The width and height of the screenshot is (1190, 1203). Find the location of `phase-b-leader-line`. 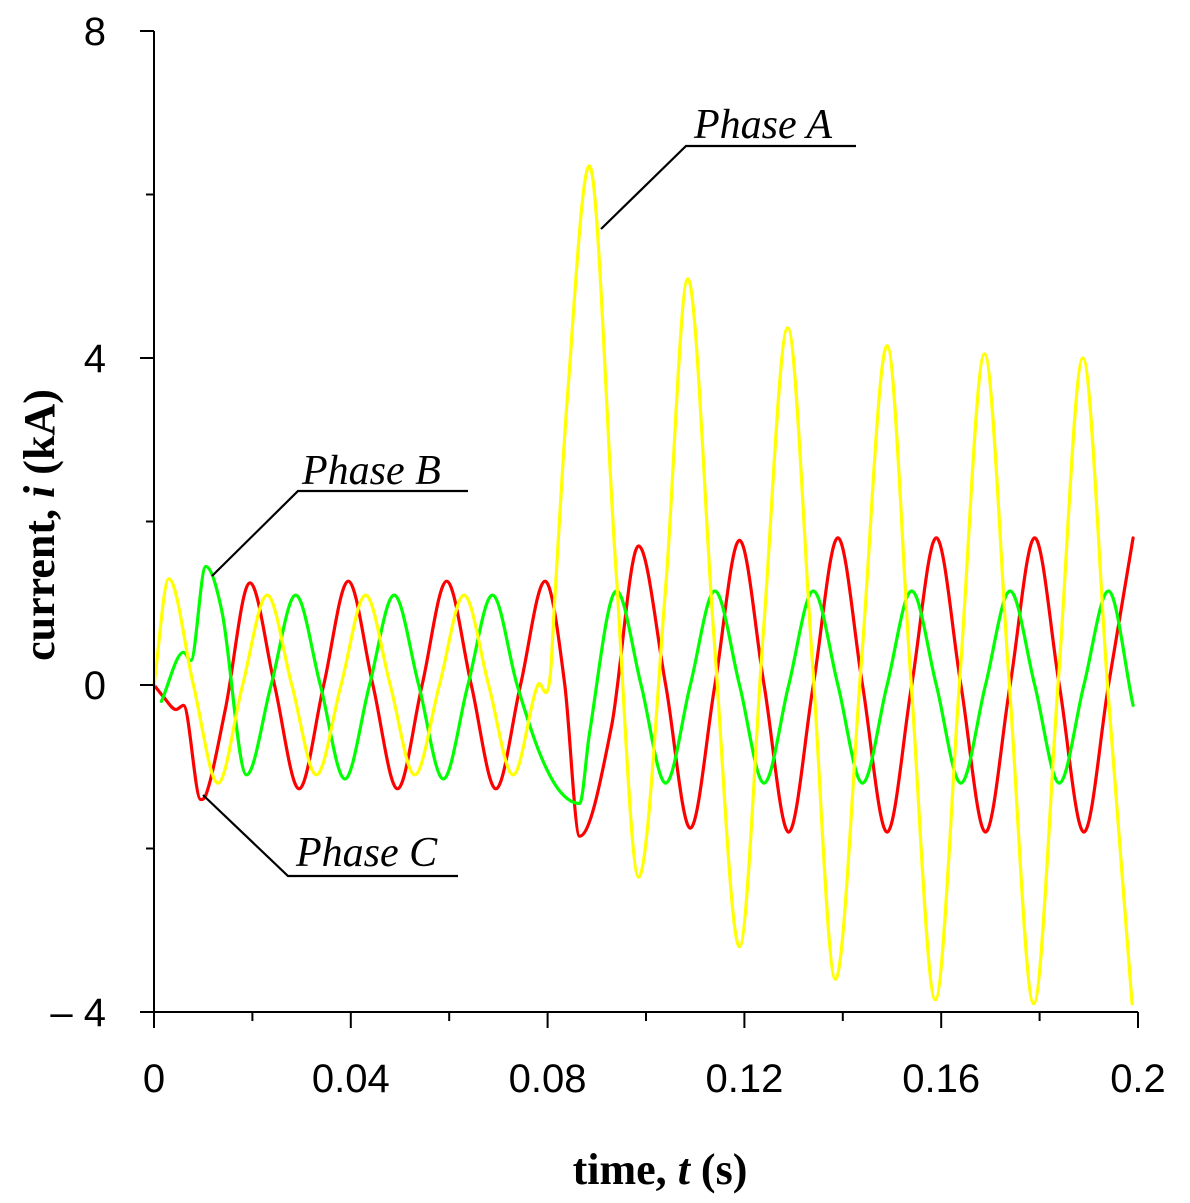

phase-b-leader-line is located at coordinates (339, 533).